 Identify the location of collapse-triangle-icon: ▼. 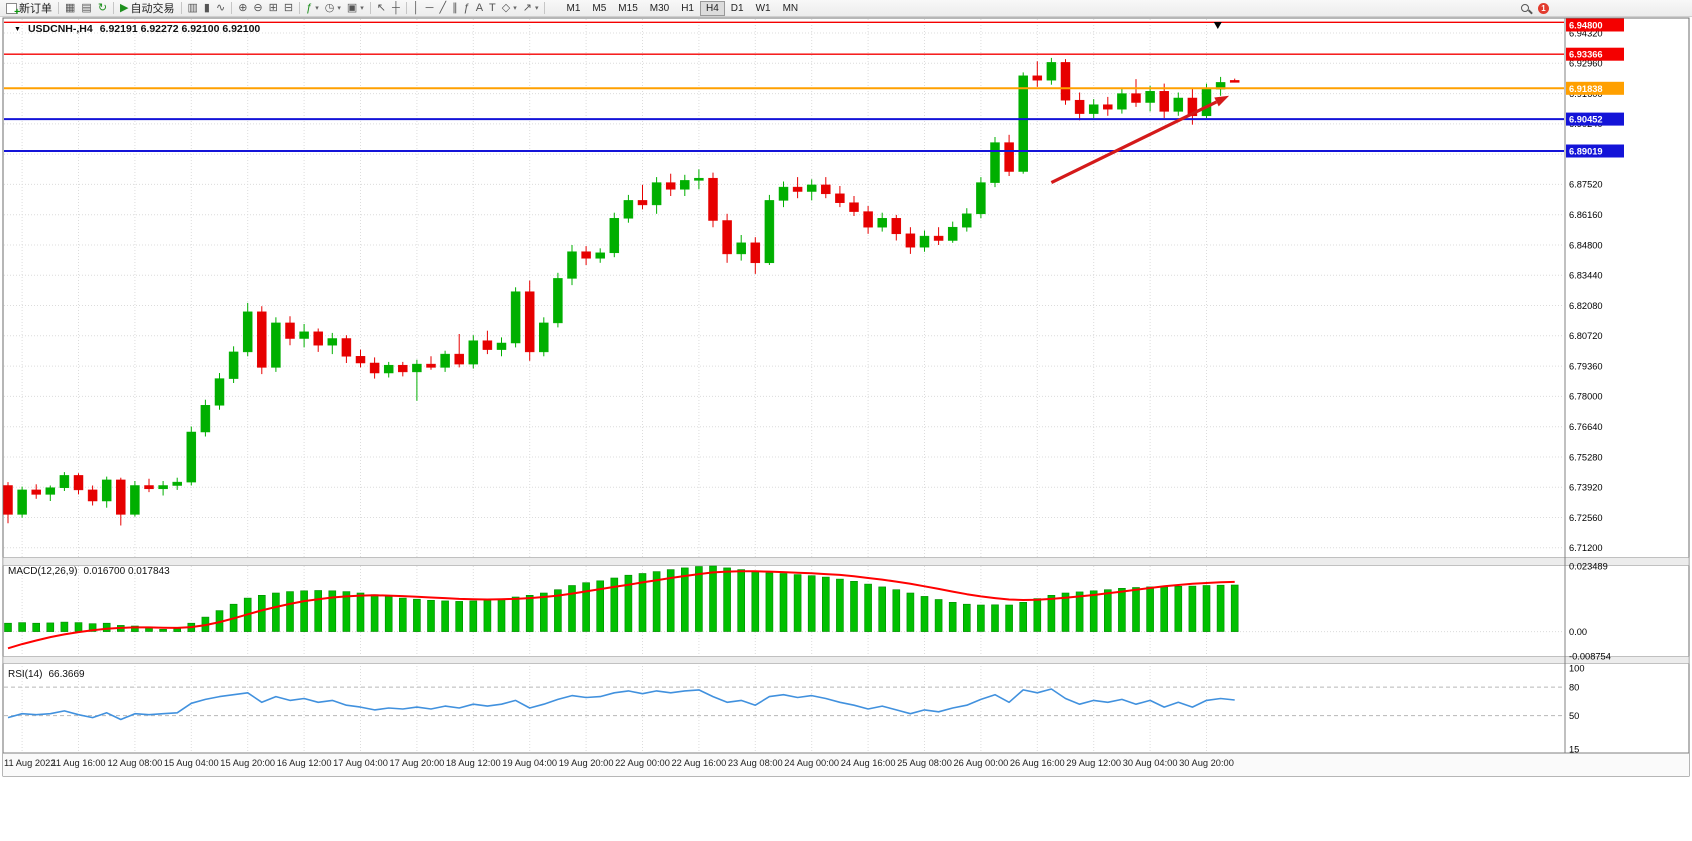
(17, 29).